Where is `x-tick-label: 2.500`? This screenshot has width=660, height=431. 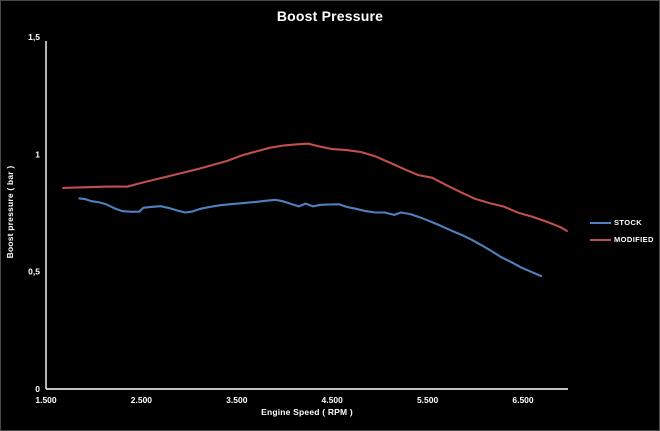
x-tick-label: 2.500 is located at coordinates (142, 400).